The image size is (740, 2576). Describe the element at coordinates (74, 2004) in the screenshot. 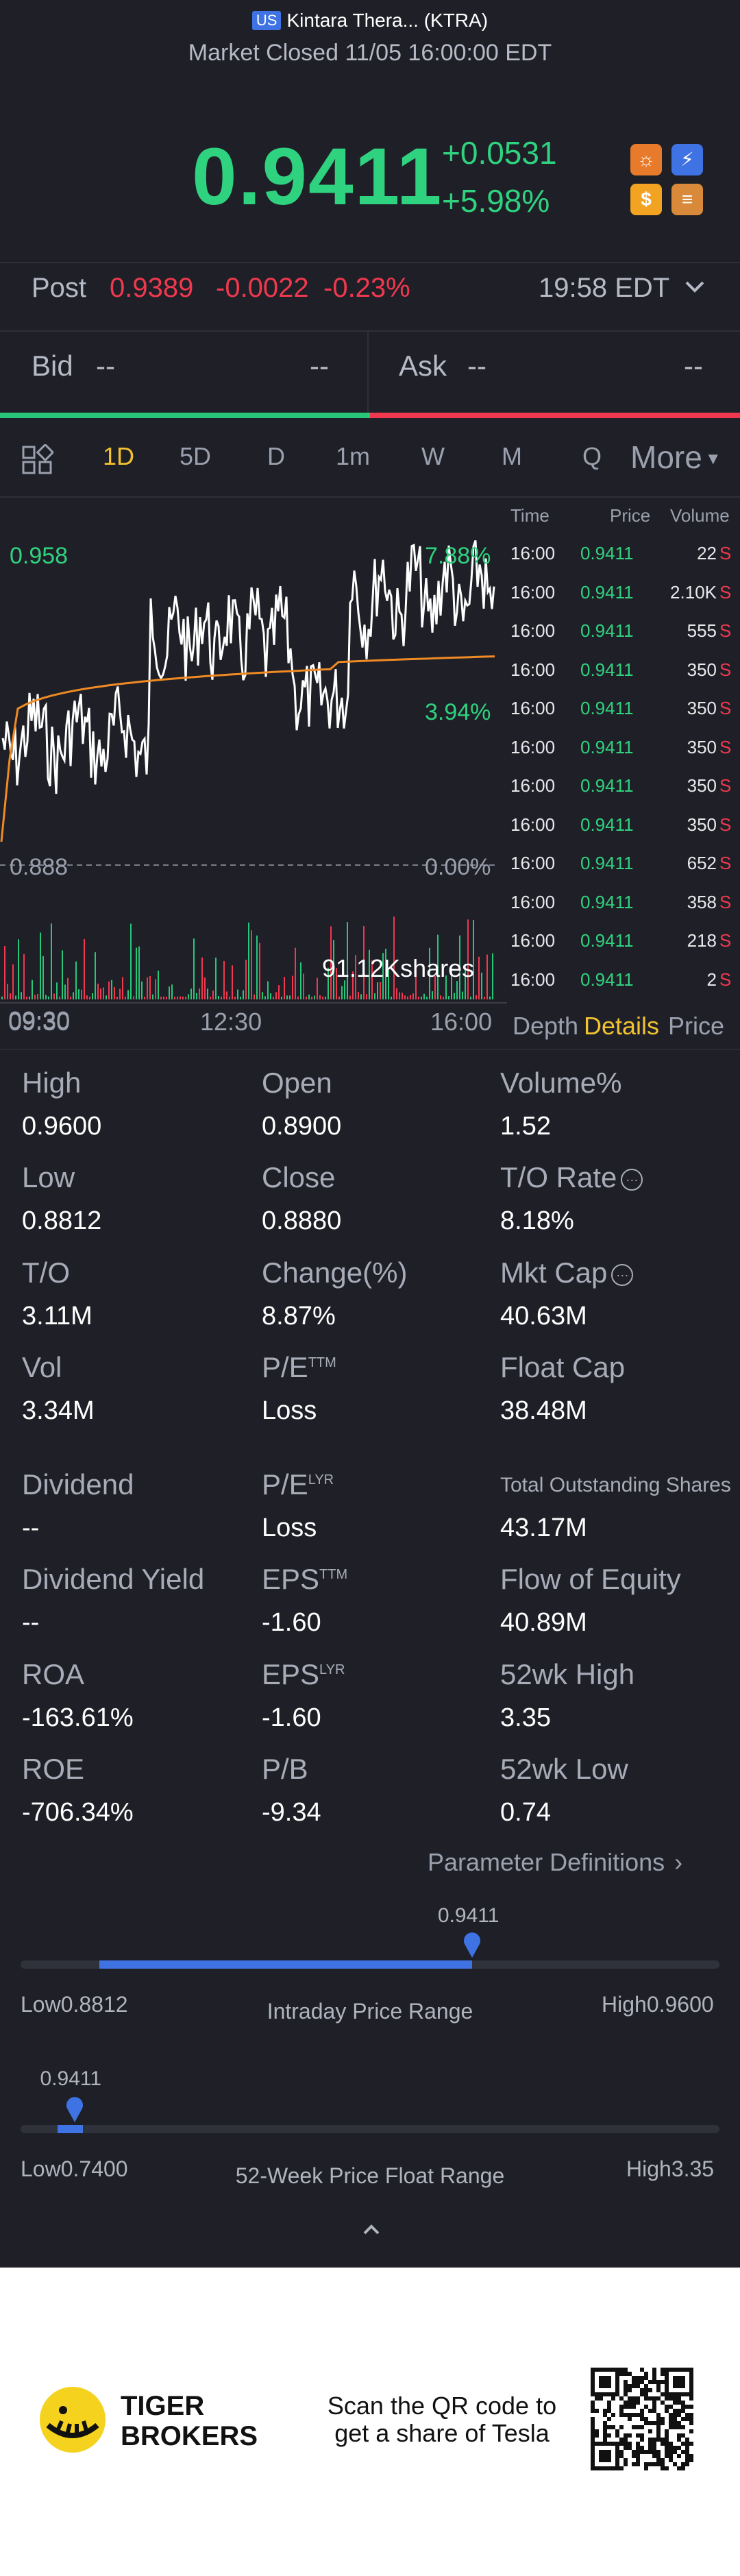

I see `intraday-low: Low0.8812` at that location.